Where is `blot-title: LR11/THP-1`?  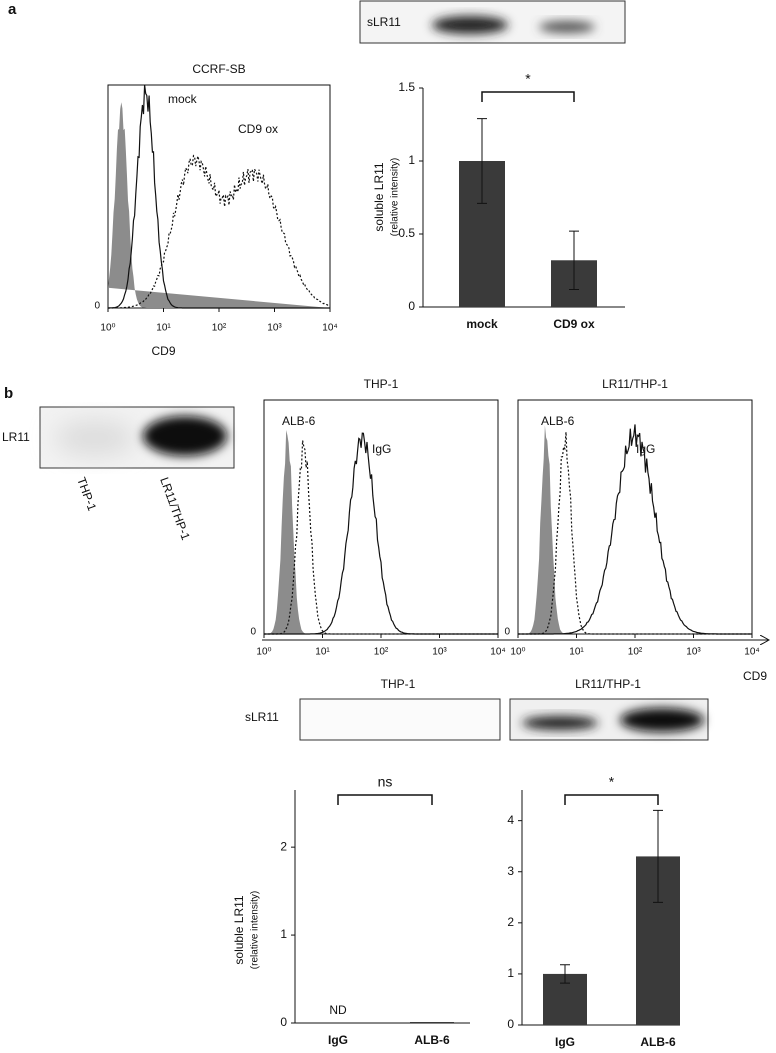
blot-title: LR11/THP-1 is located at coordinates (608, 684).